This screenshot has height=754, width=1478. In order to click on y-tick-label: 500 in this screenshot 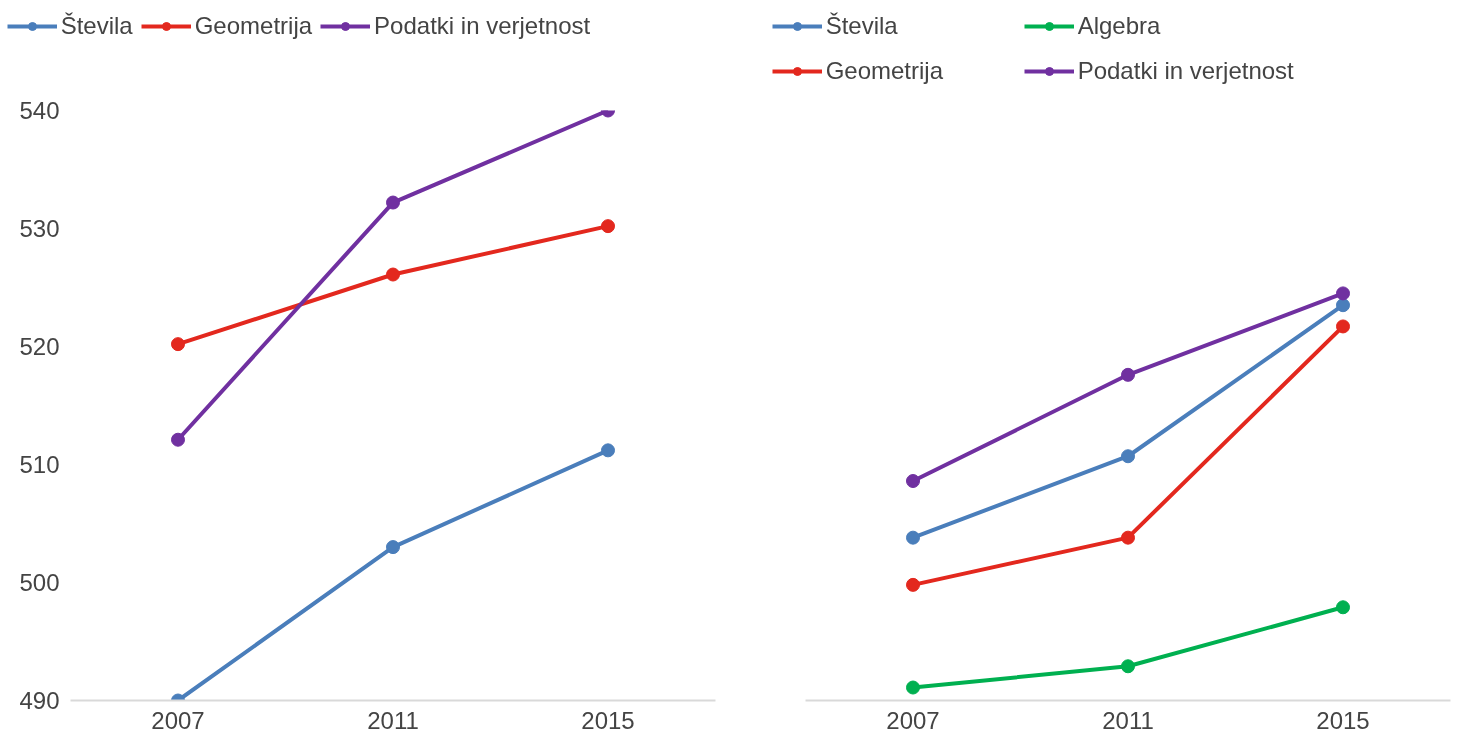, I will do `click(39, 582)`.